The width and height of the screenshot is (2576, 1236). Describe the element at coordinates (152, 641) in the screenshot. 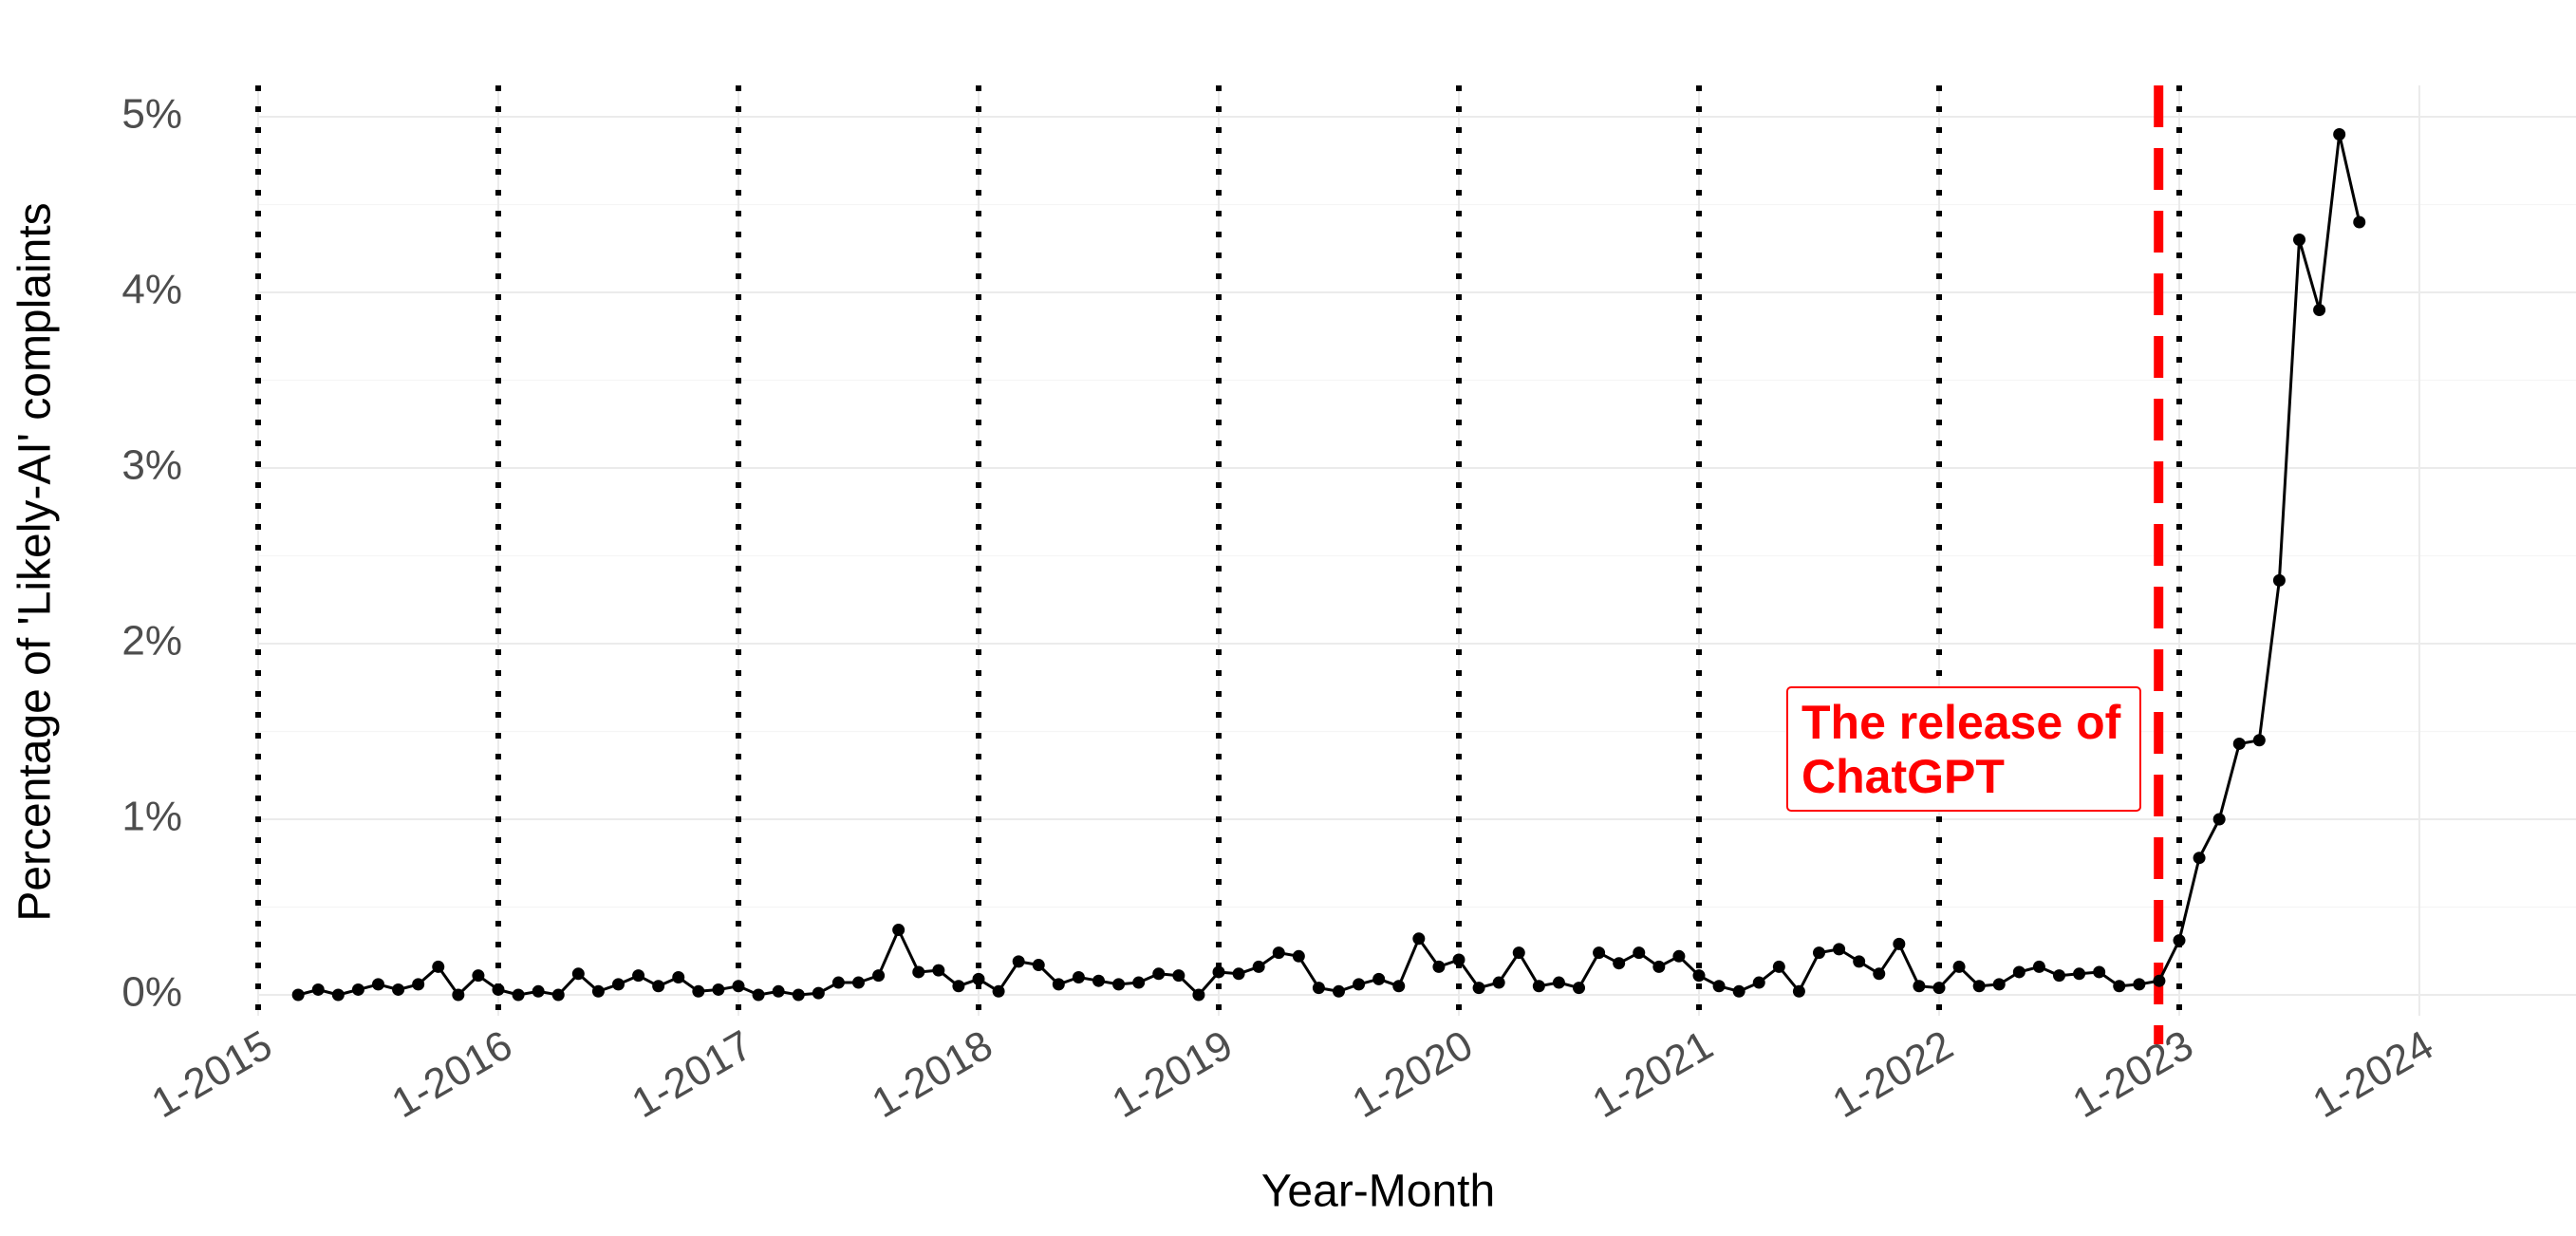

I see `y-tick-label: 2%` at that location.